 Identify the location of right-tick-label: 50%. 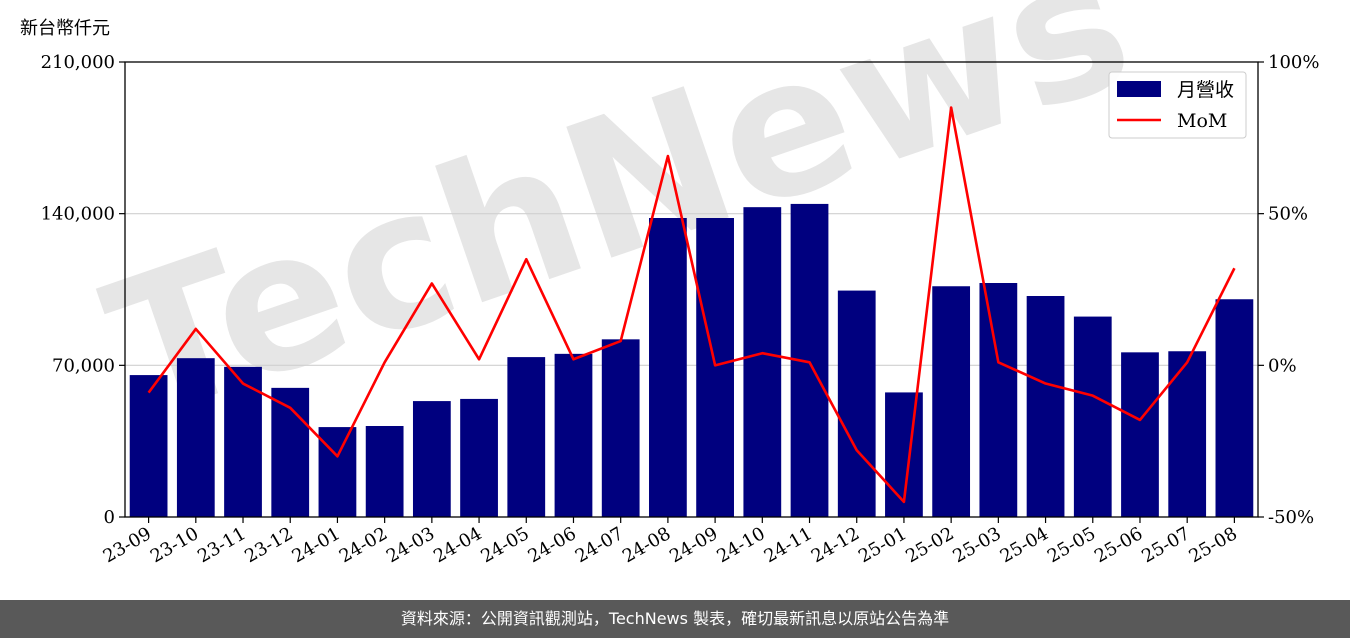
(1288, 214).